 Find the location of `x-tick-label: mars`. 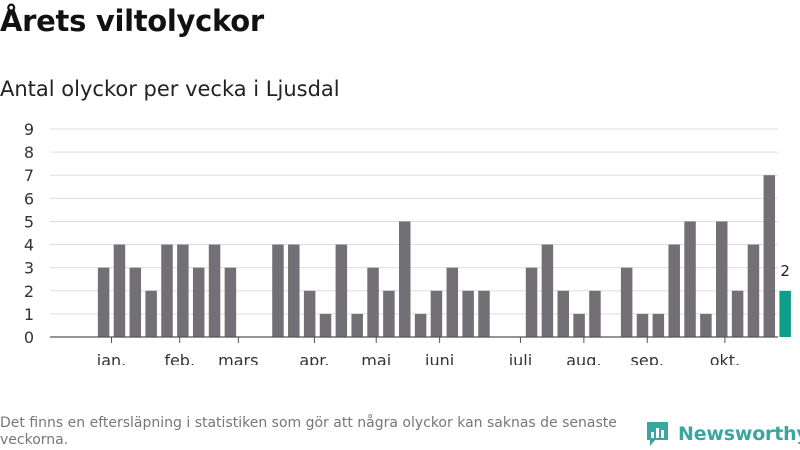

x-tick-label: mars is located at coordinates (238, 358).